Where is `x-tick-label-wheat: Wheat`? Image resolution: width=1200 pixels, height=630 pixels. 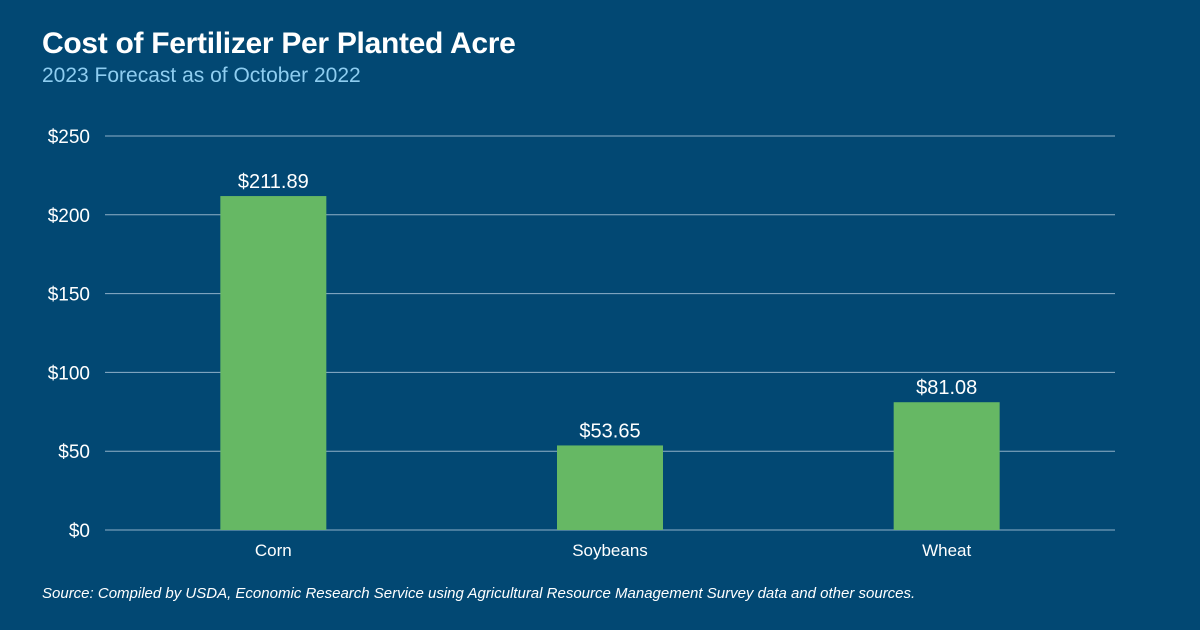 x-tick-label-wheat: Wheat is located at coordinates (946, 550).